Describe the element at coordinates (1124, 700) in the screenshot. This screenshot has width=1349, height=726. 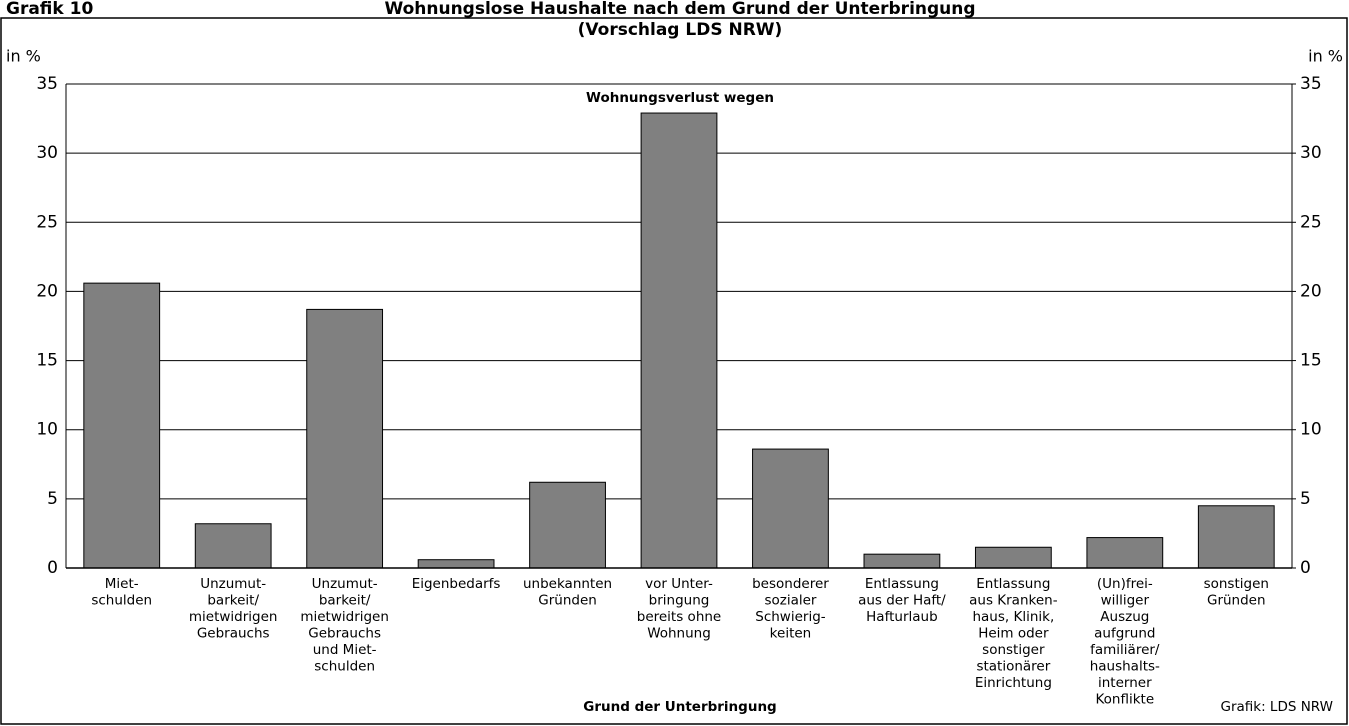
I see `x-tick-label: Konflikte` at that location.